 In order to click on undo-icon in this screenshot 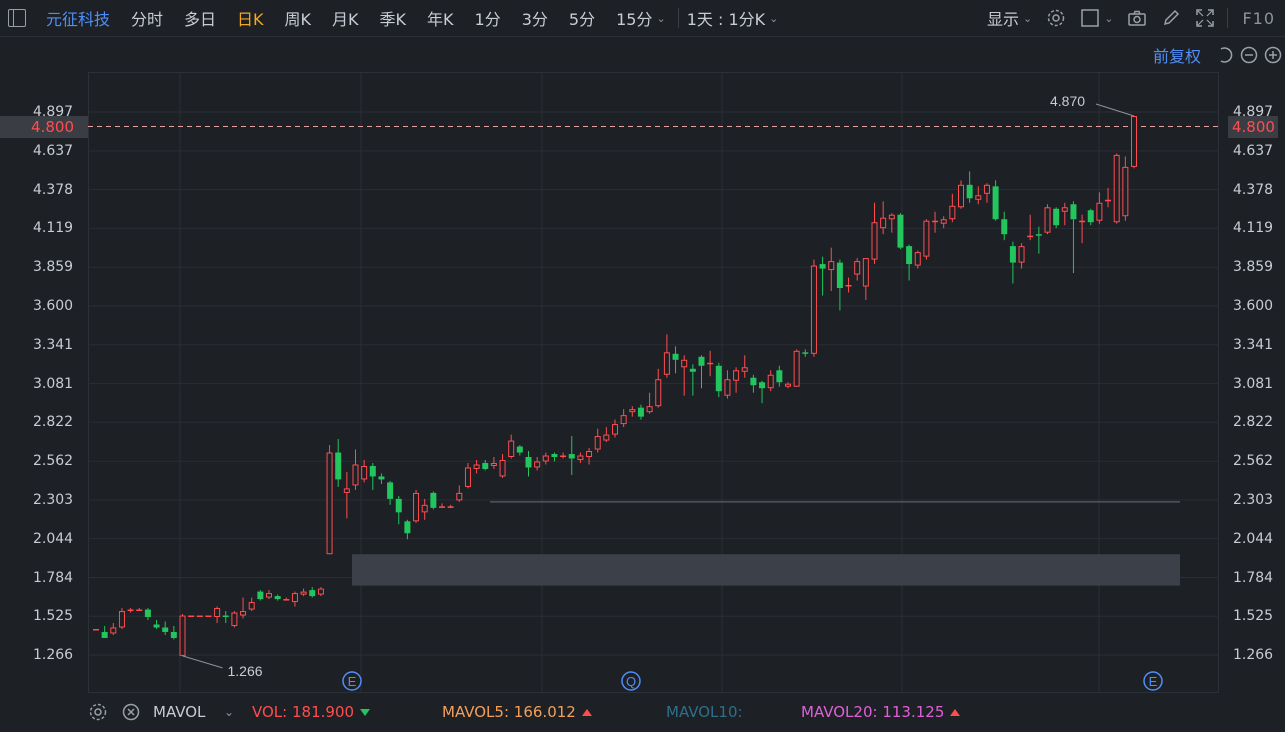, I will do `click(1225, 55)`.